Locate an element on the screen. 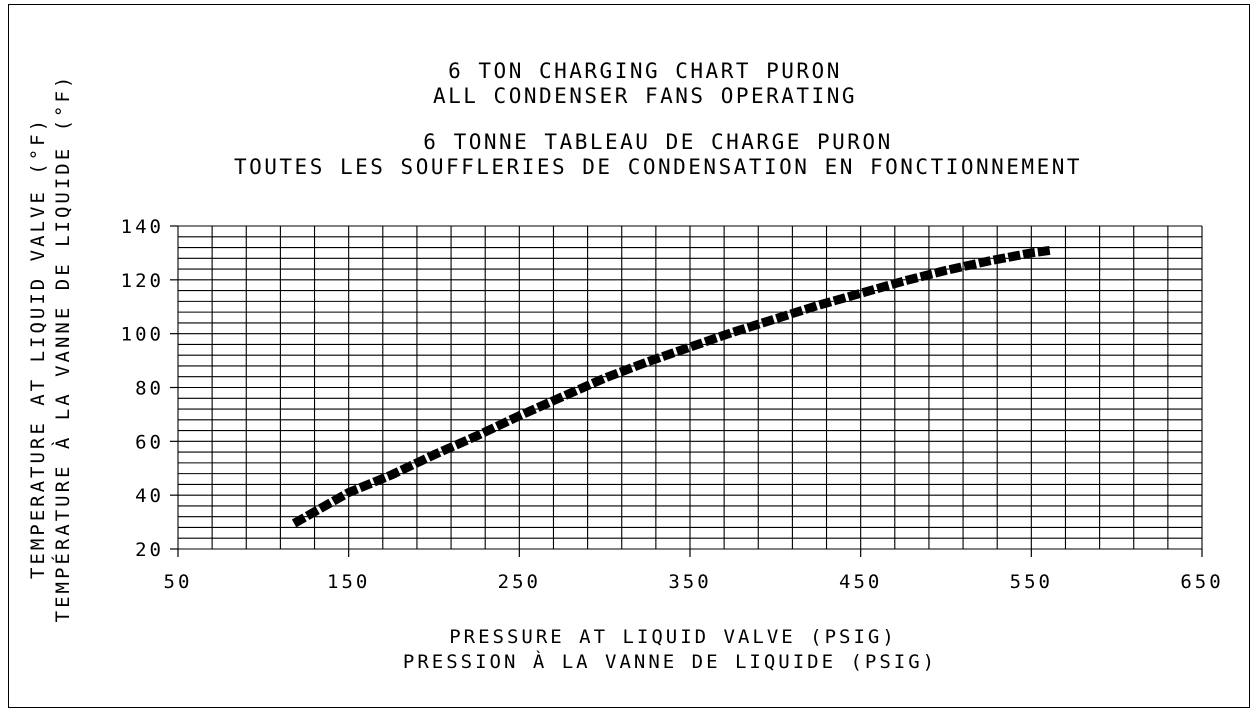  x-tick-label: 250 is located at coordinates (519, 582).